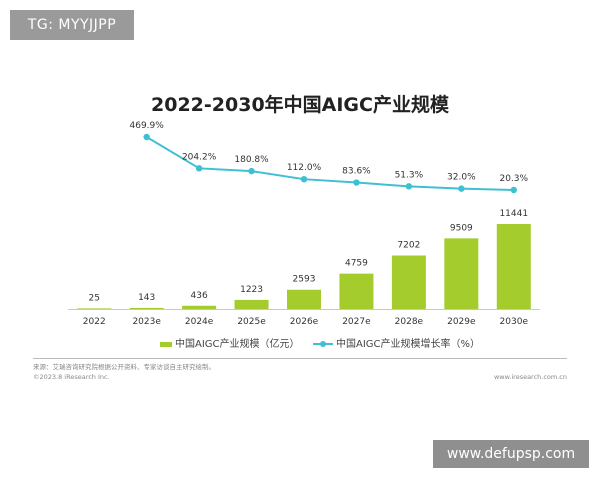  What do you see at coordinates (408, 282) in the screenshot?
I see `bar-2028e` at bounding box center [408, 282].